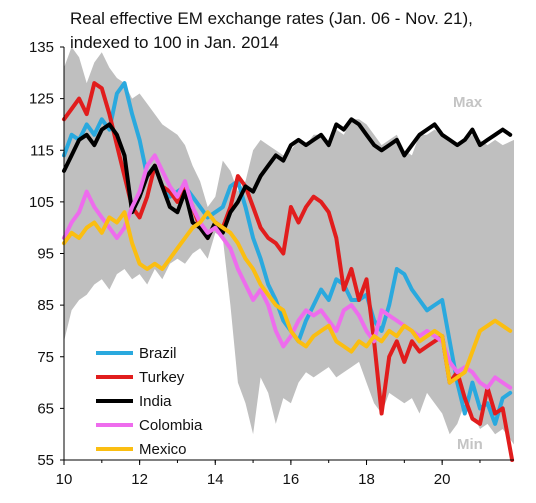  What do you see at coordinates (41, 99) in the screenshot?
I see `y-tick-label: 125` at bounding box center [41, 99].